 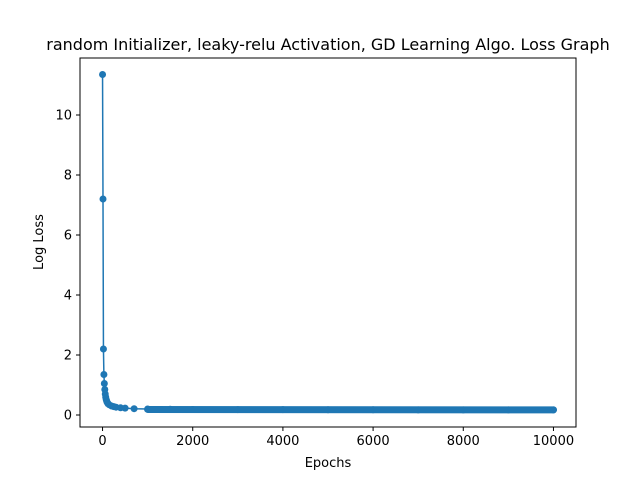 I want to click on y-tick-label: 4, so click(x=68, y=296).